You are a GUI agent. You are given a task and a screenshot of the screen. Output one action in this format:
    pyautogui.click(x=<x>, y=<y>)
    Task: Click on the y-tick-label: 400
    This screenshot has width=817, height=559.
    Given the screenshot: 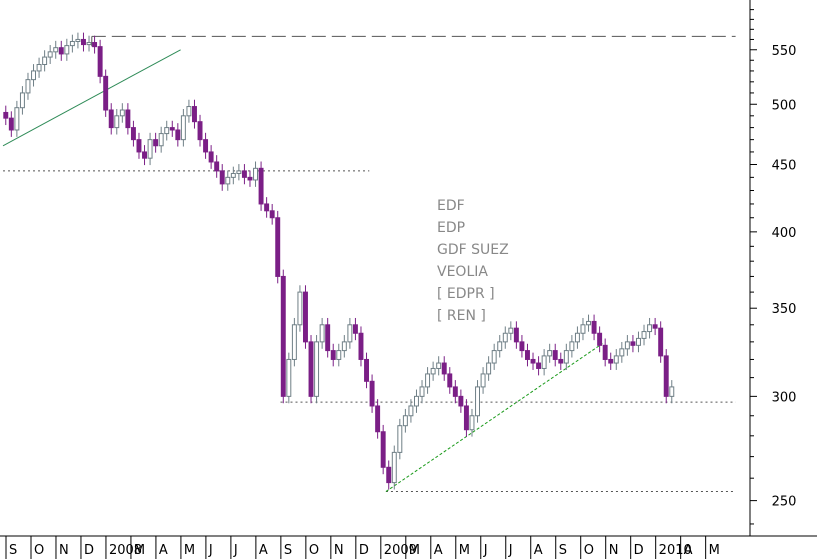 What is the action you would take?
    pyautogui.click(x=784, y=233)
    